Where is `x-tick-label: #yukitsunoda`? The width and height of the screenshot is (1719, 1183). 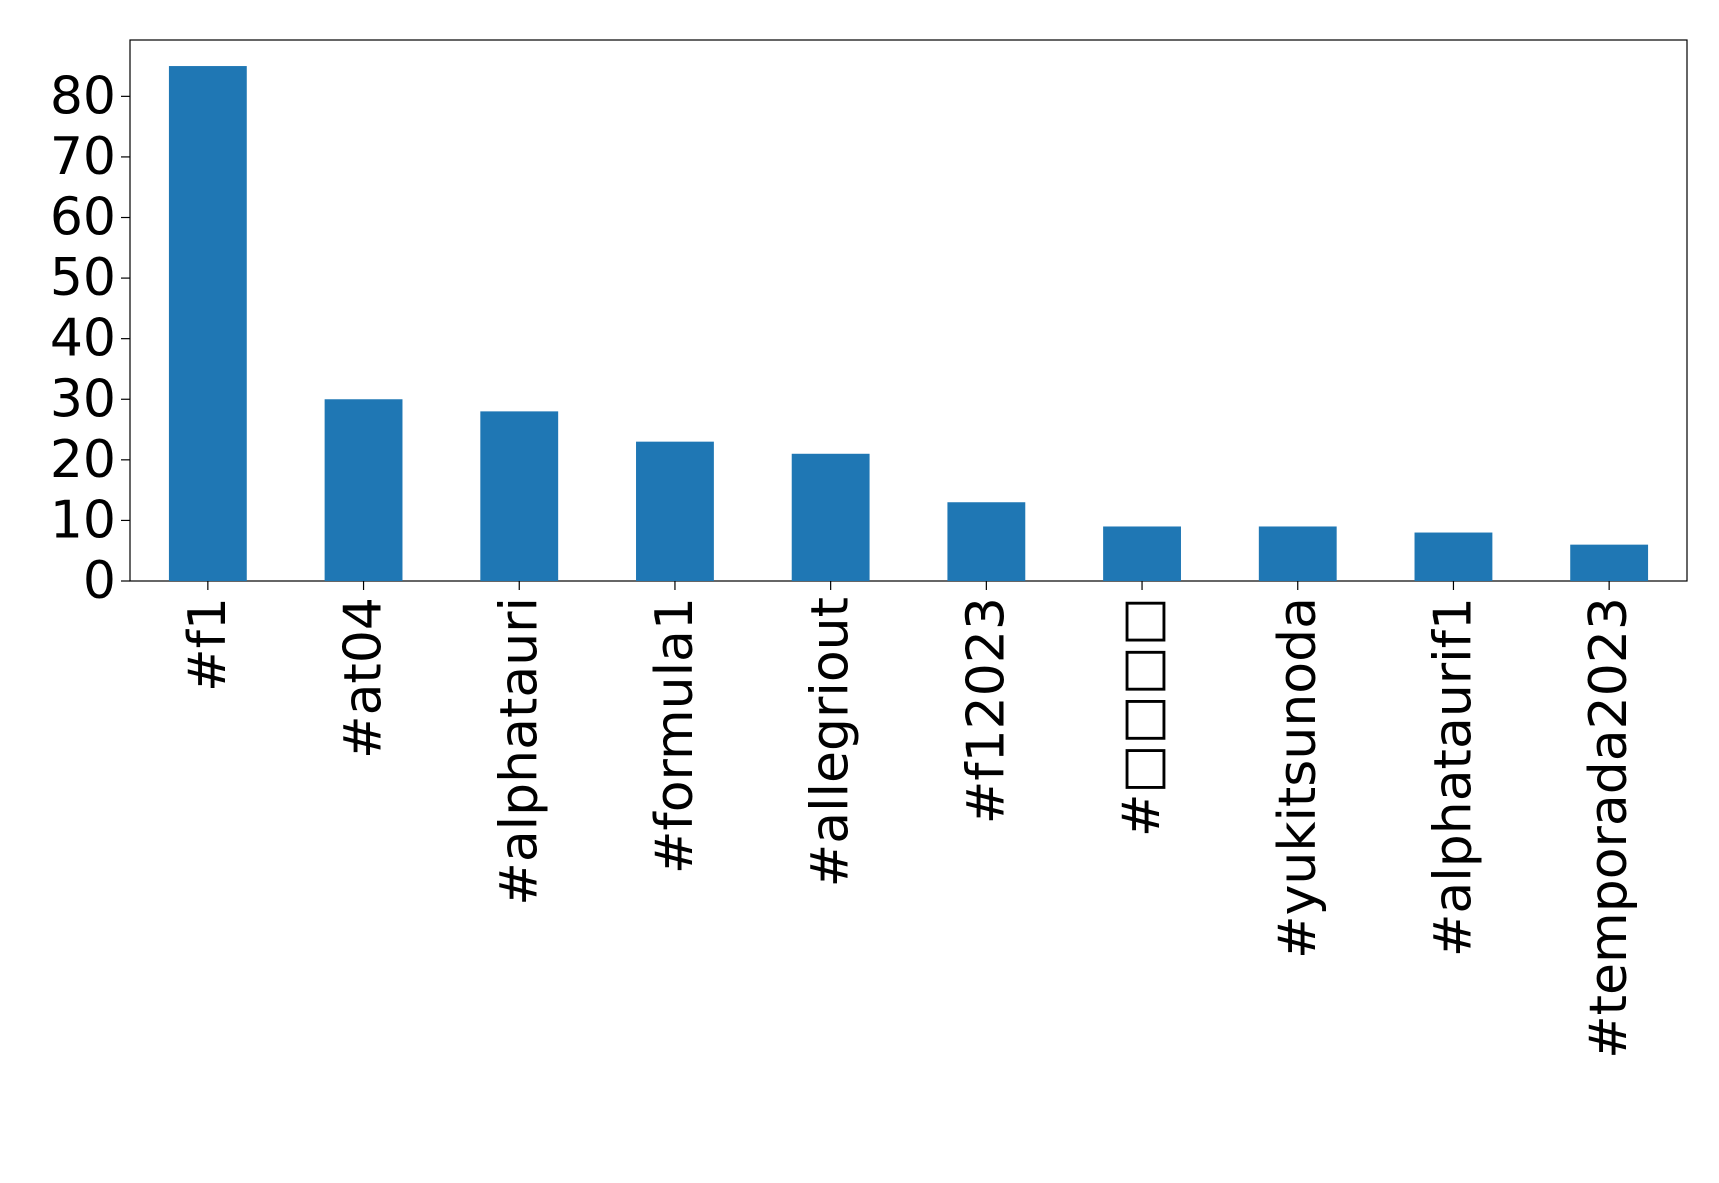
x-tick-label: #yukitsunoda is located at coordinates (1298, 778).